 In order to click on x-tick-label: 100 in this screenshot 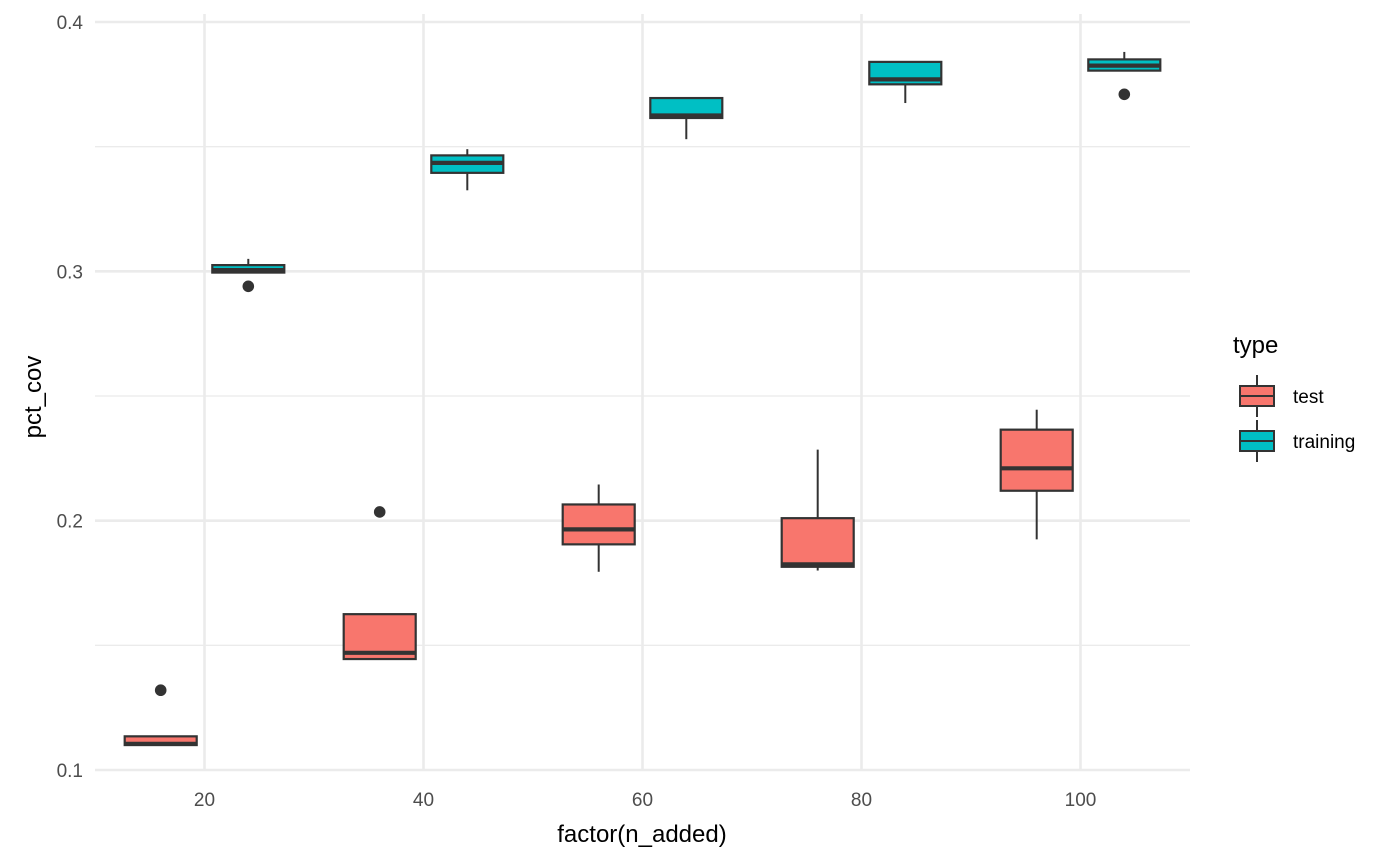, I will do `click(1081, 800)`.